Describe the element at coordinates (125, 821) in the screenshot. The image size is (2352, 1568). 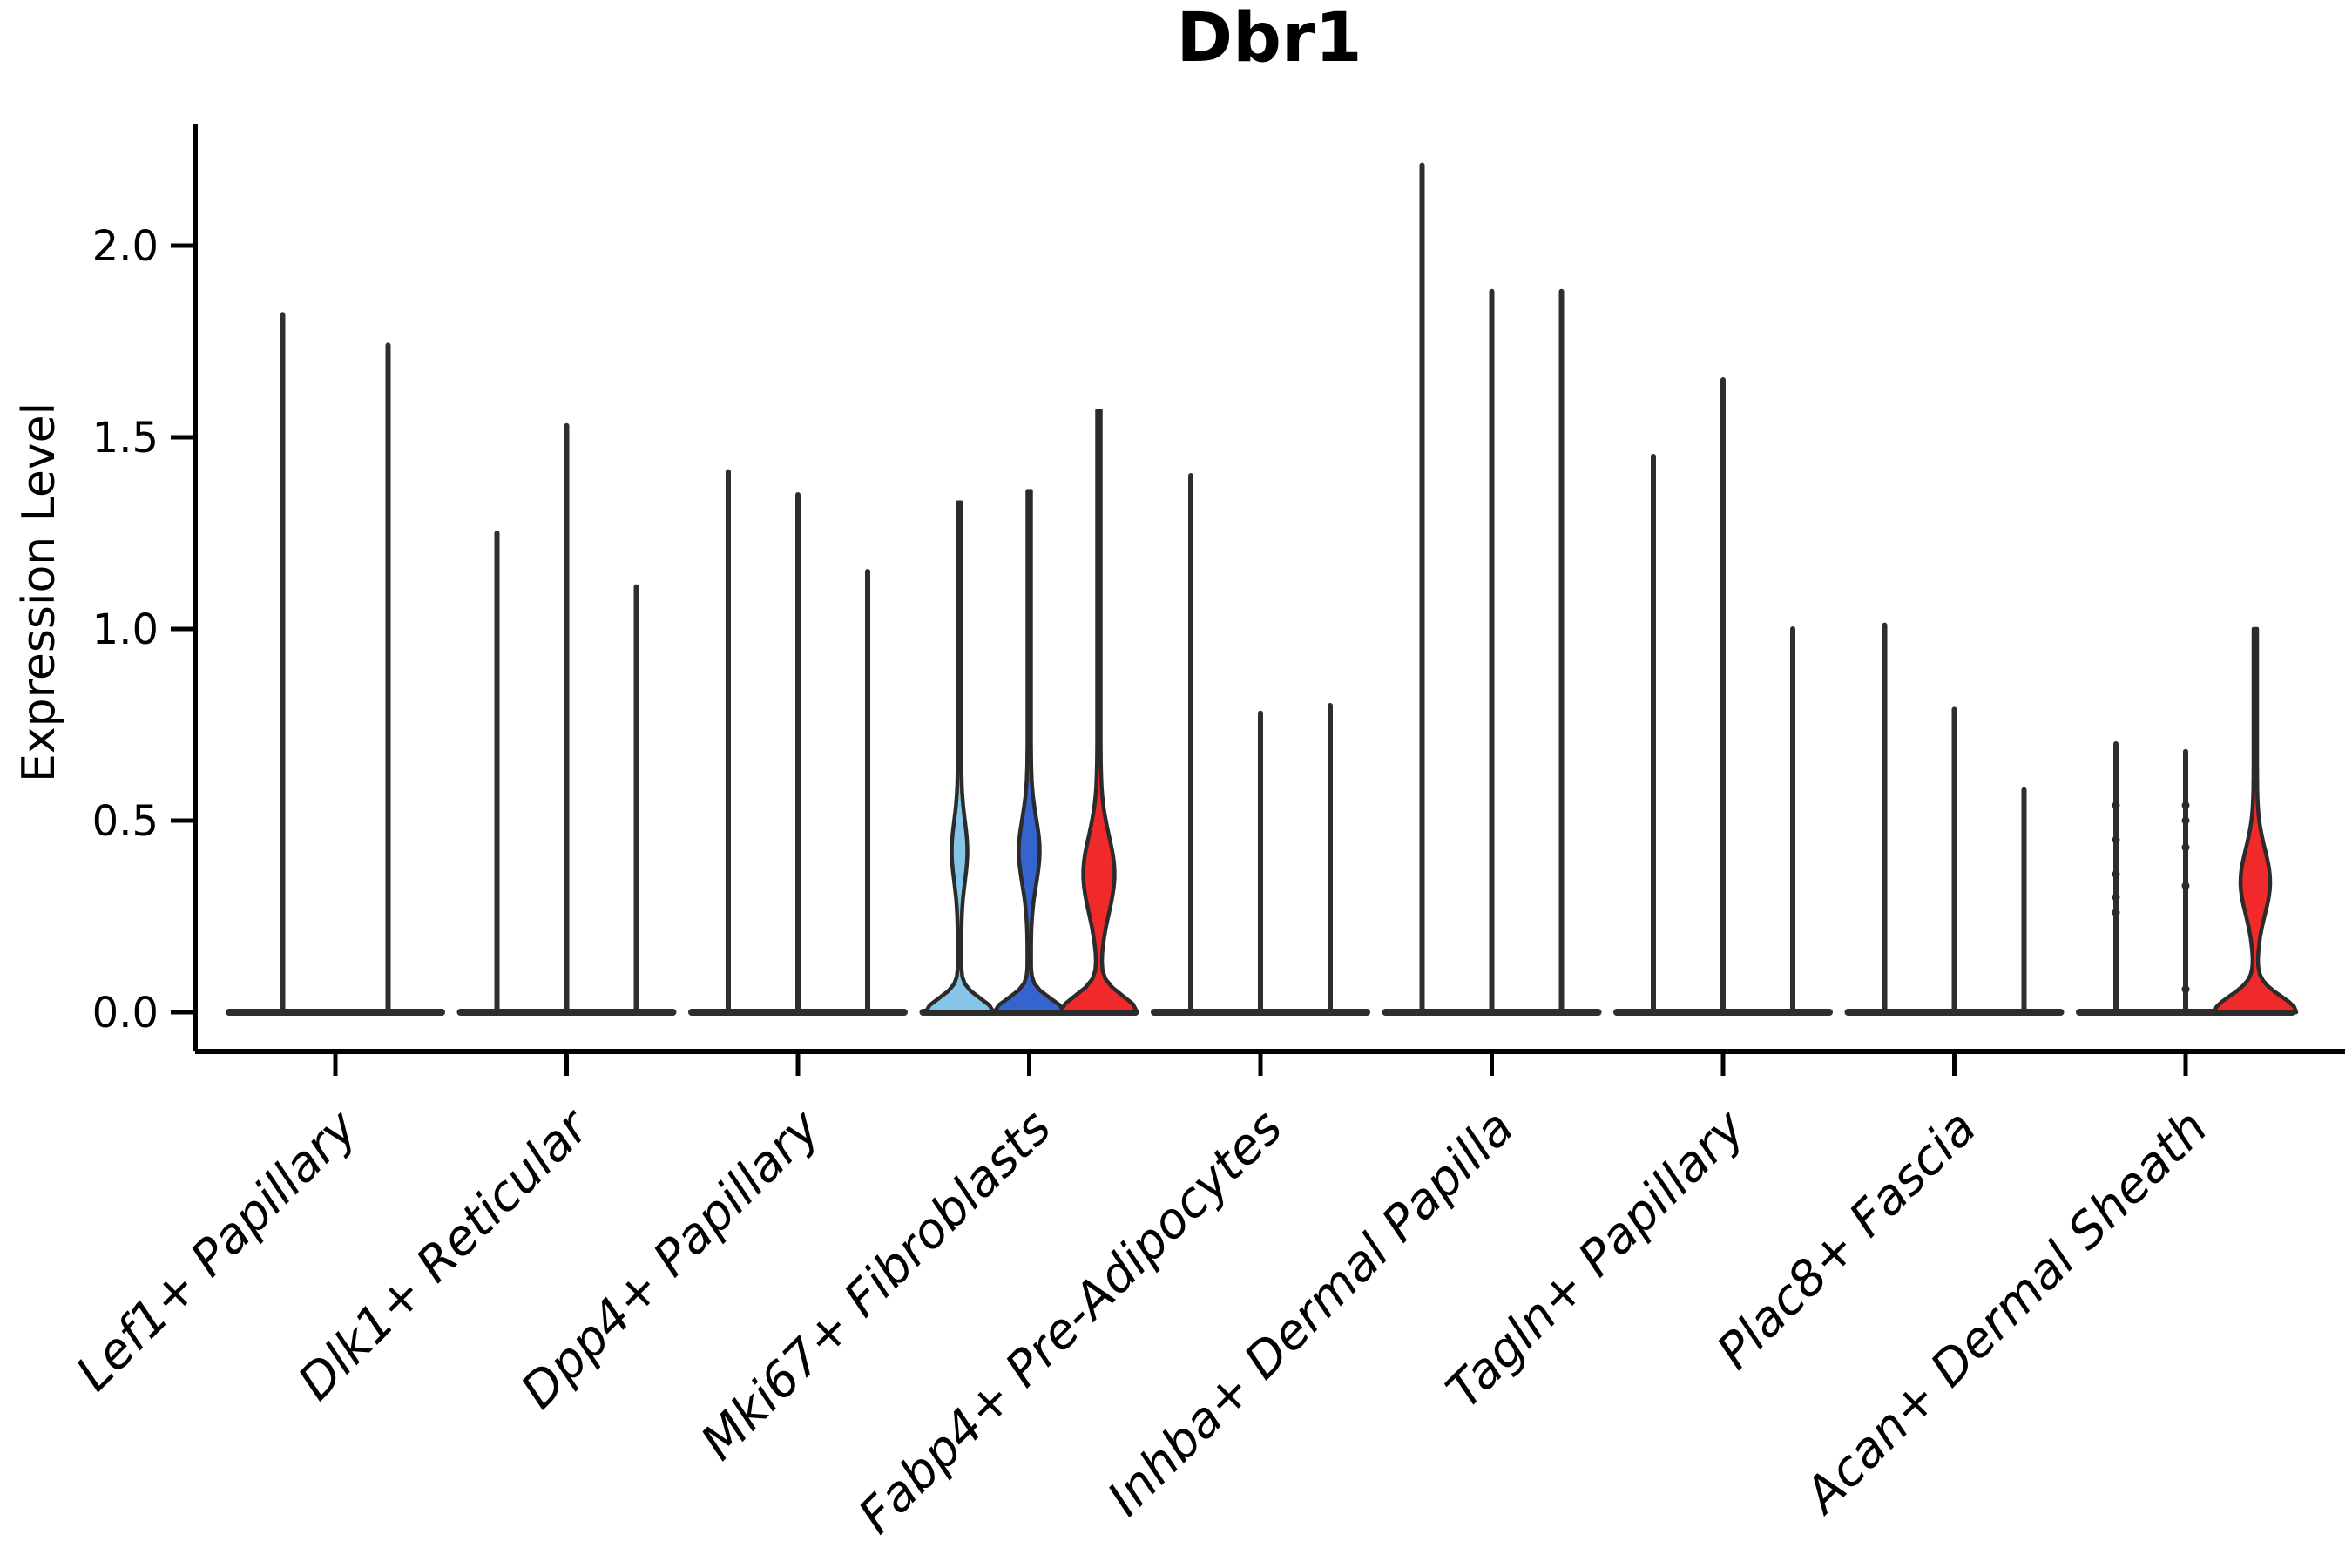
I see `y-tick-label: 0.5` at that location.